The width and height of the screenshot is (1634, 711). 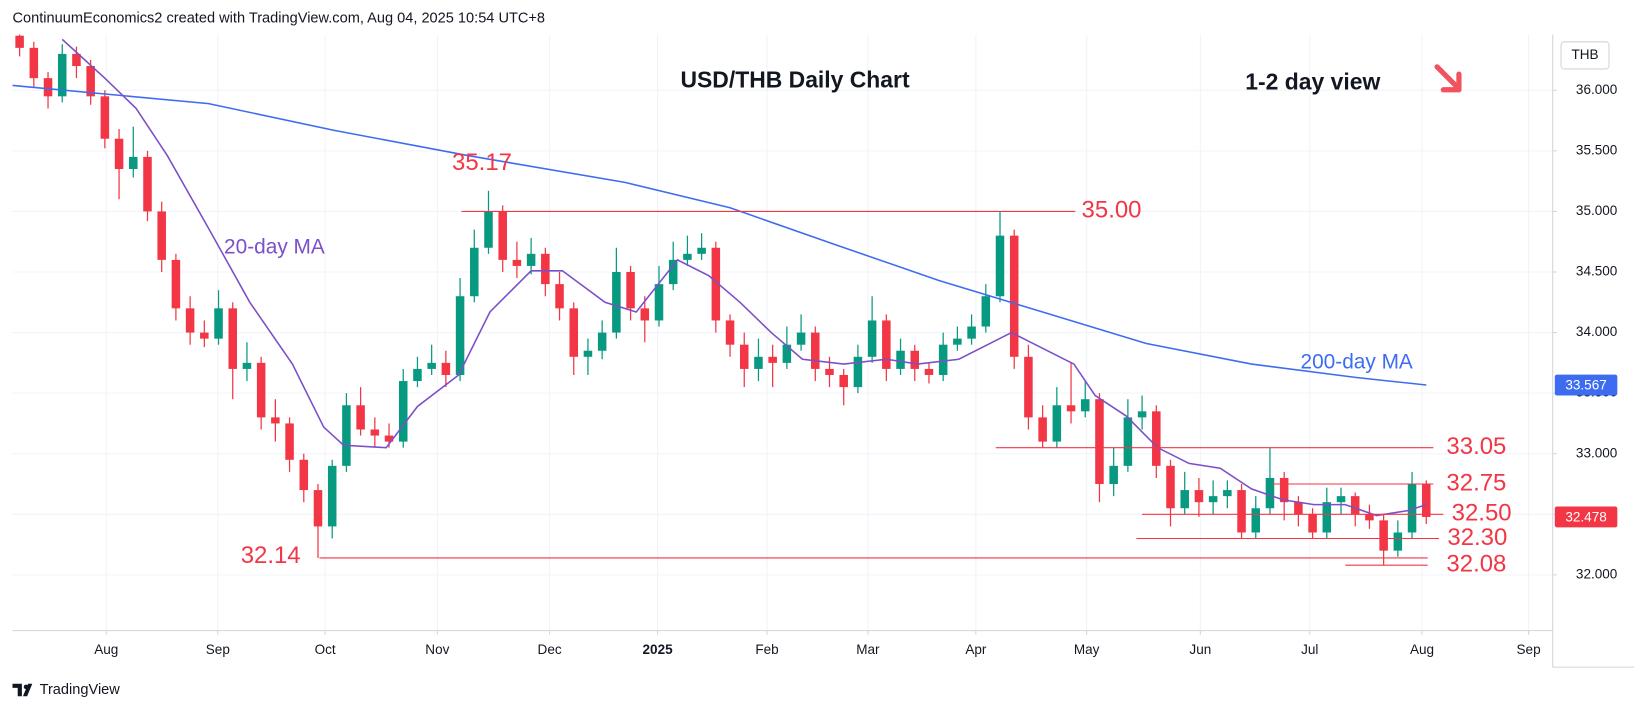 I want to click on level-label: 32.14, so click(x=271, y=555).